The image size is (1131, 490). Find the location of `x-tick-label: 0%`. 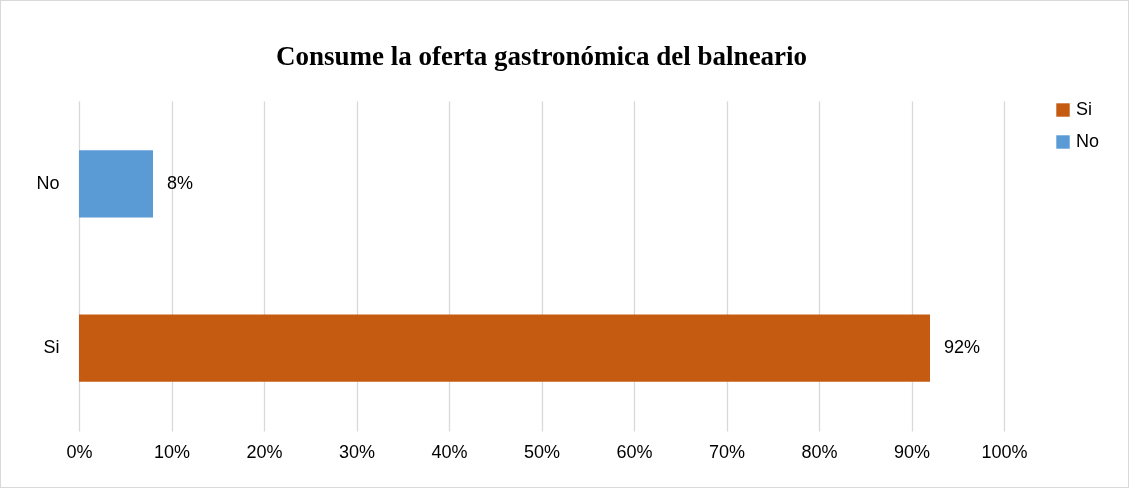

x-tick-label: 0% is located at coordinates (79, 451).